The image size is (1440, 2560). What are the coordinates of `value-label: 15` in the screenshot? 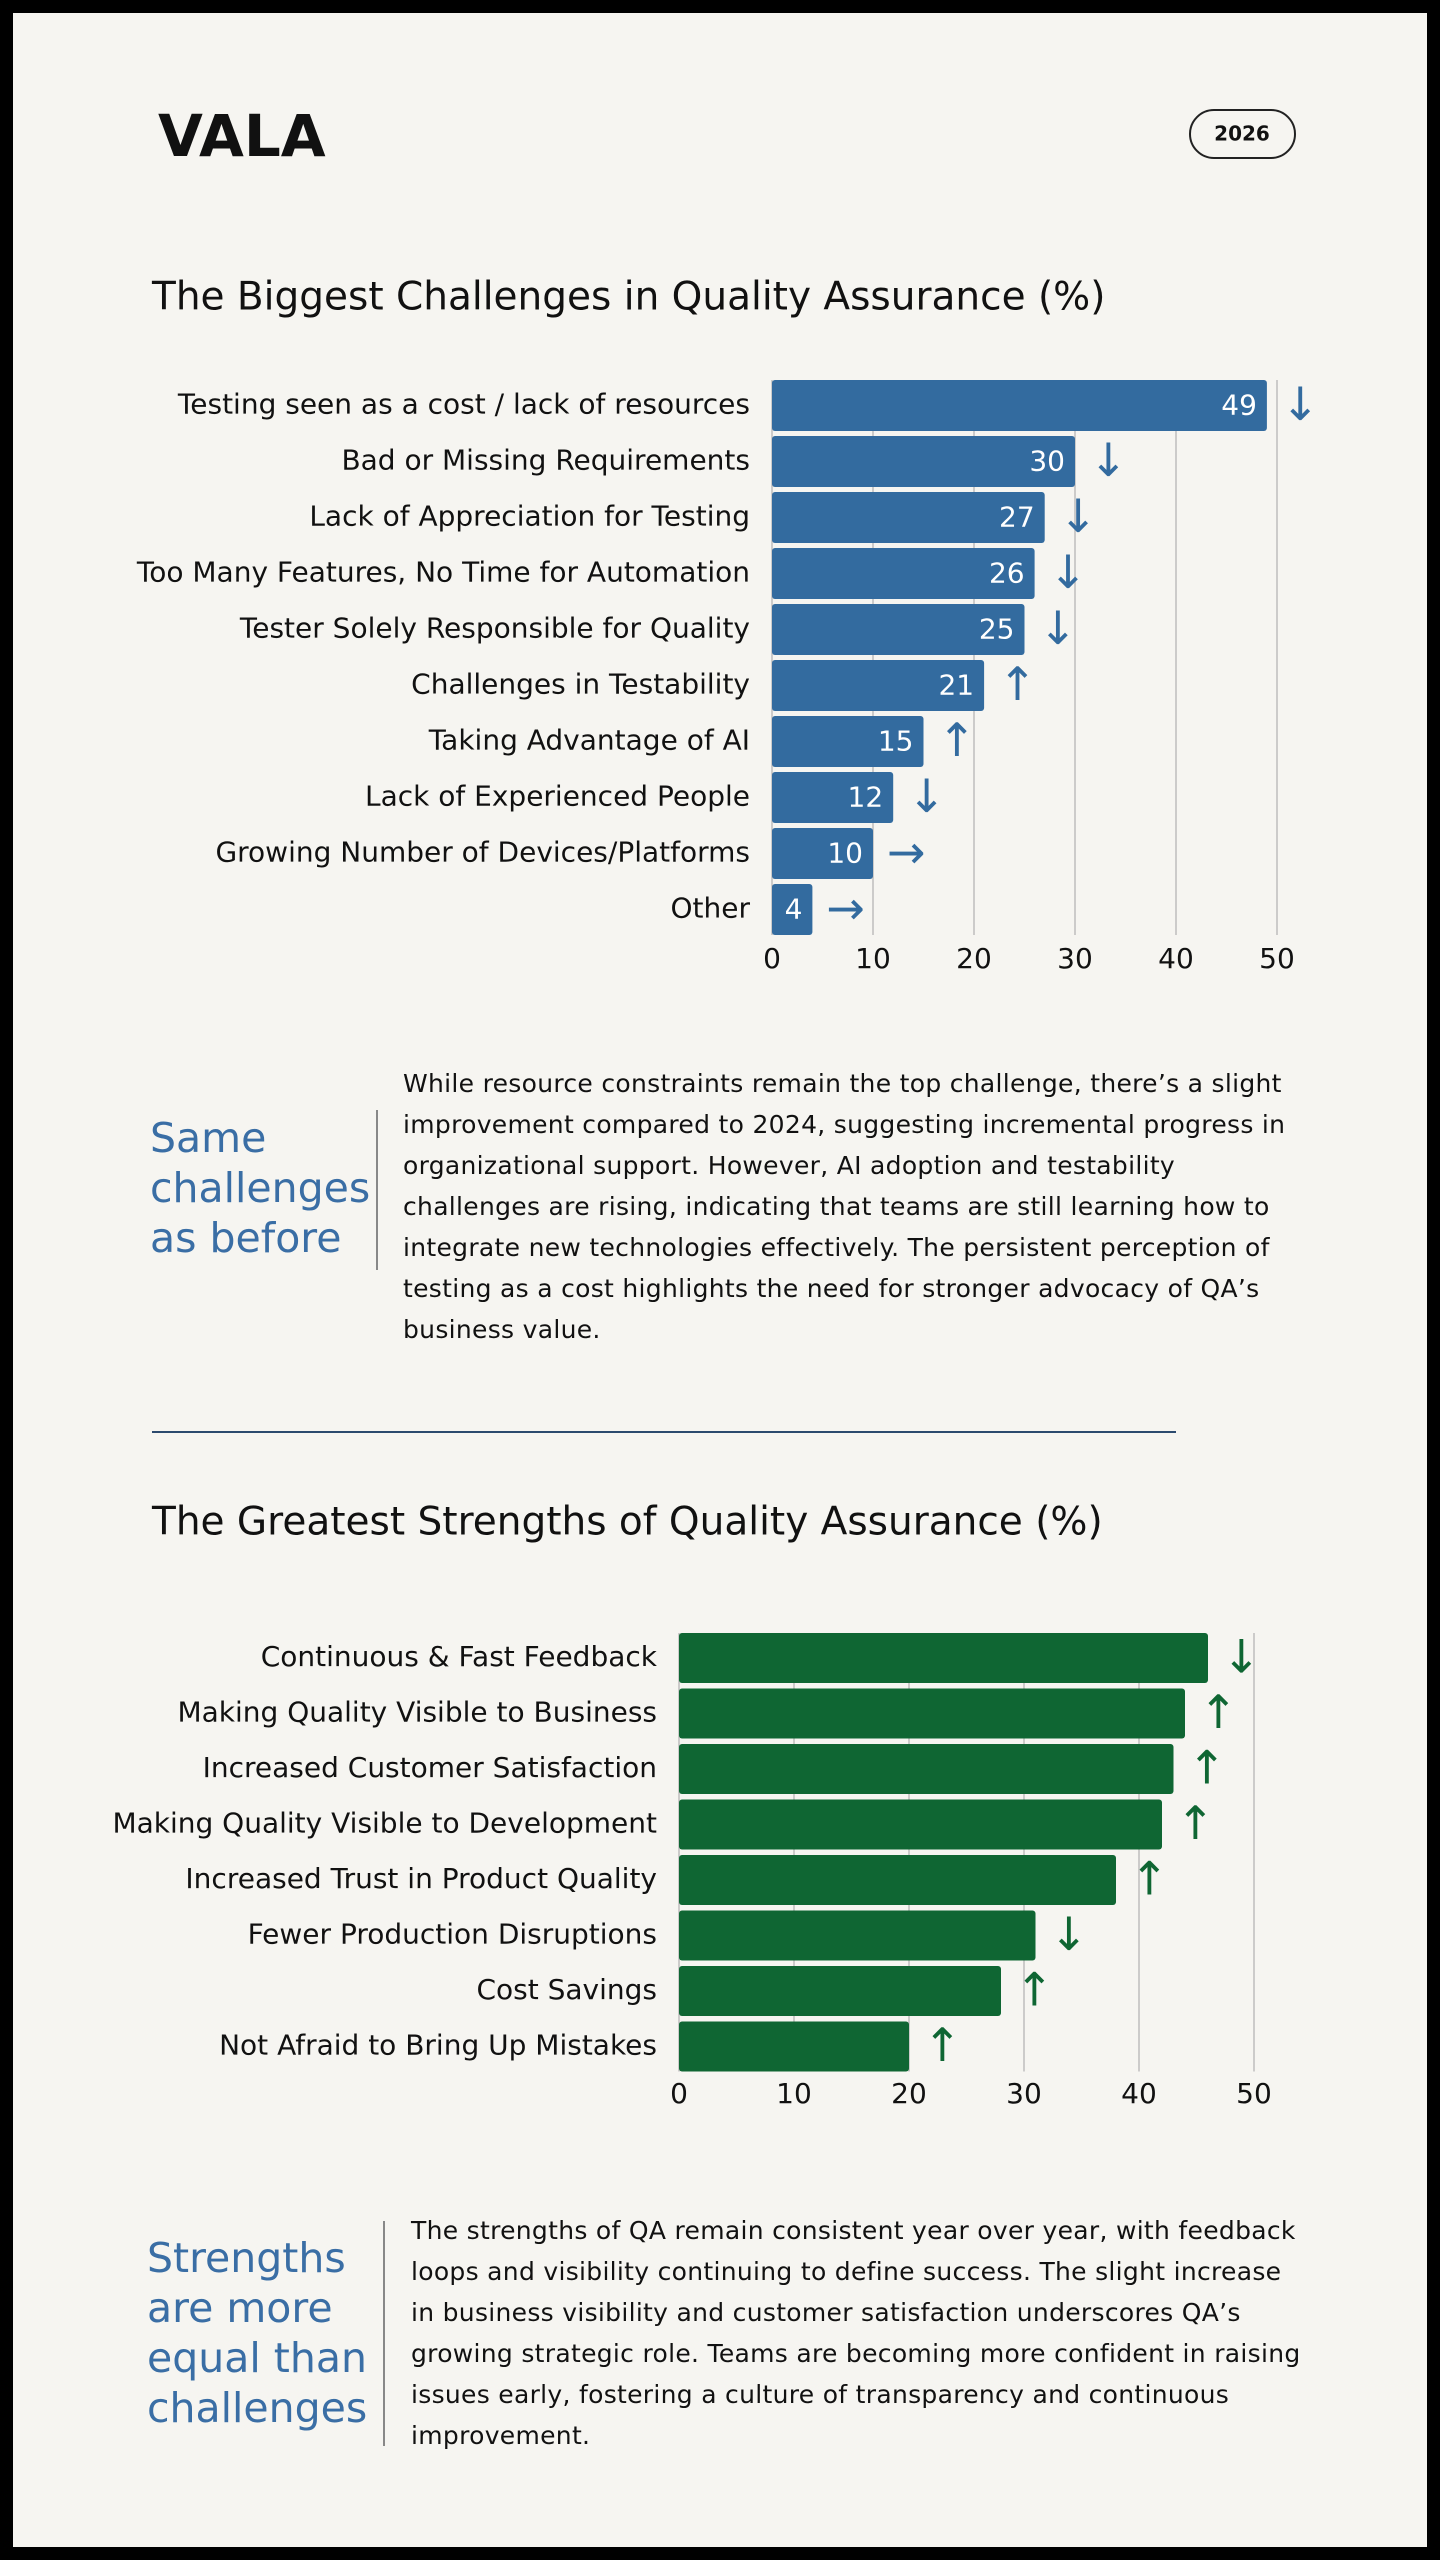 It's located at (896, 741).